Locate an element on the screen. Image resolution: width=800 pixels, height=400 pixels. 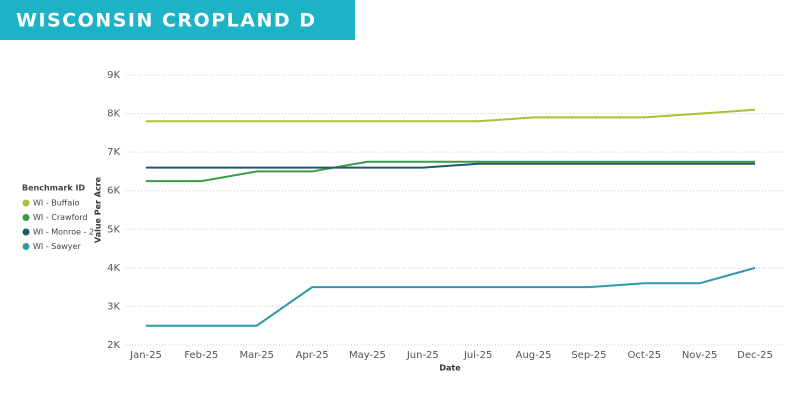
x-tick-label: Dec-25 is located at coordinates (755, 355).